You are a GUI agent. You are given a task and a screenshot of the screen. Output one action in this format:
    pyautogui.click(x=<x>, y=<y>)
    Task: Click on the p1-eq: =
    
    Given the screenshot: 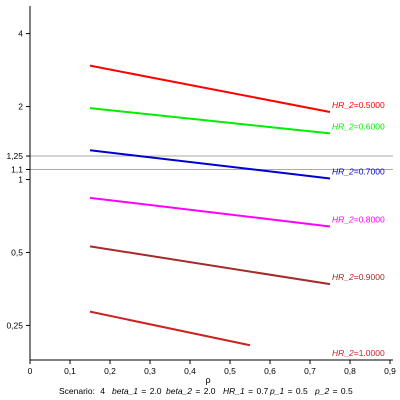 What is the action you would take?
    pyautogui.click(x=290, y=391)
    